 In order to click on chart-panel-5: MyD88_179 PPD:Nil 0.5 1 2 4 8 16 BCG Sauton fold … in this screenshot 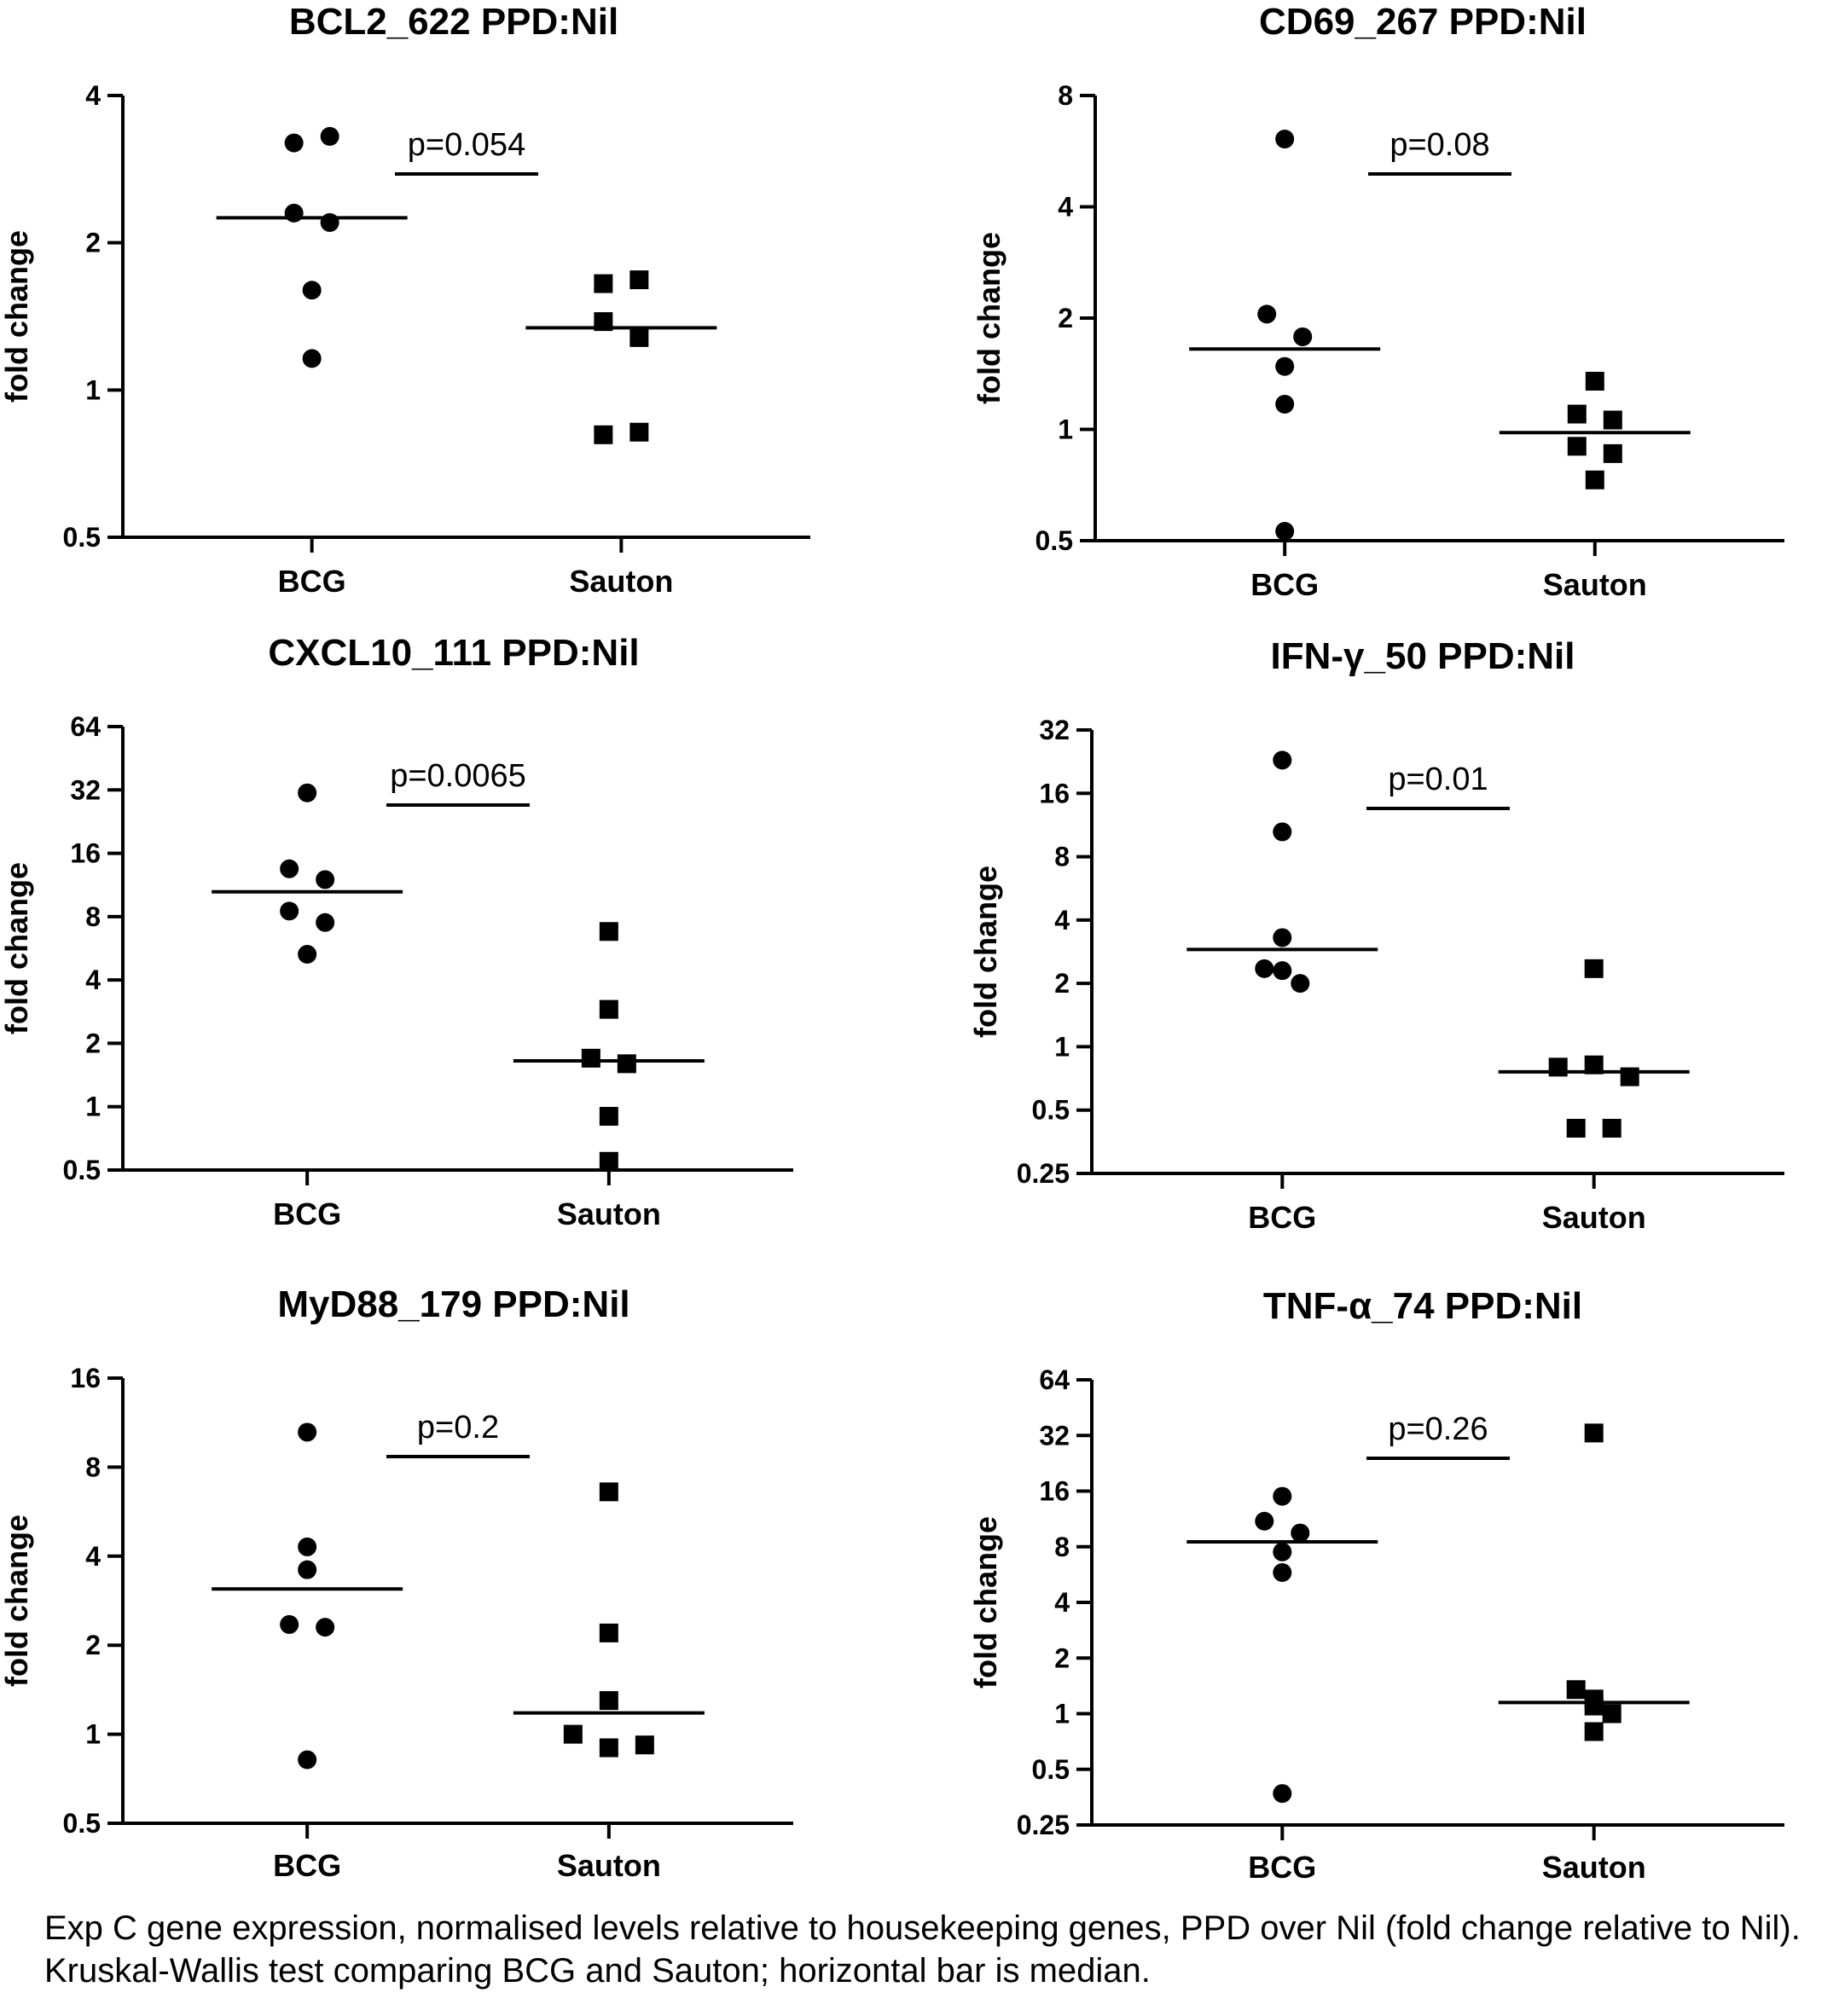, I will do `click(396, 1583)`.